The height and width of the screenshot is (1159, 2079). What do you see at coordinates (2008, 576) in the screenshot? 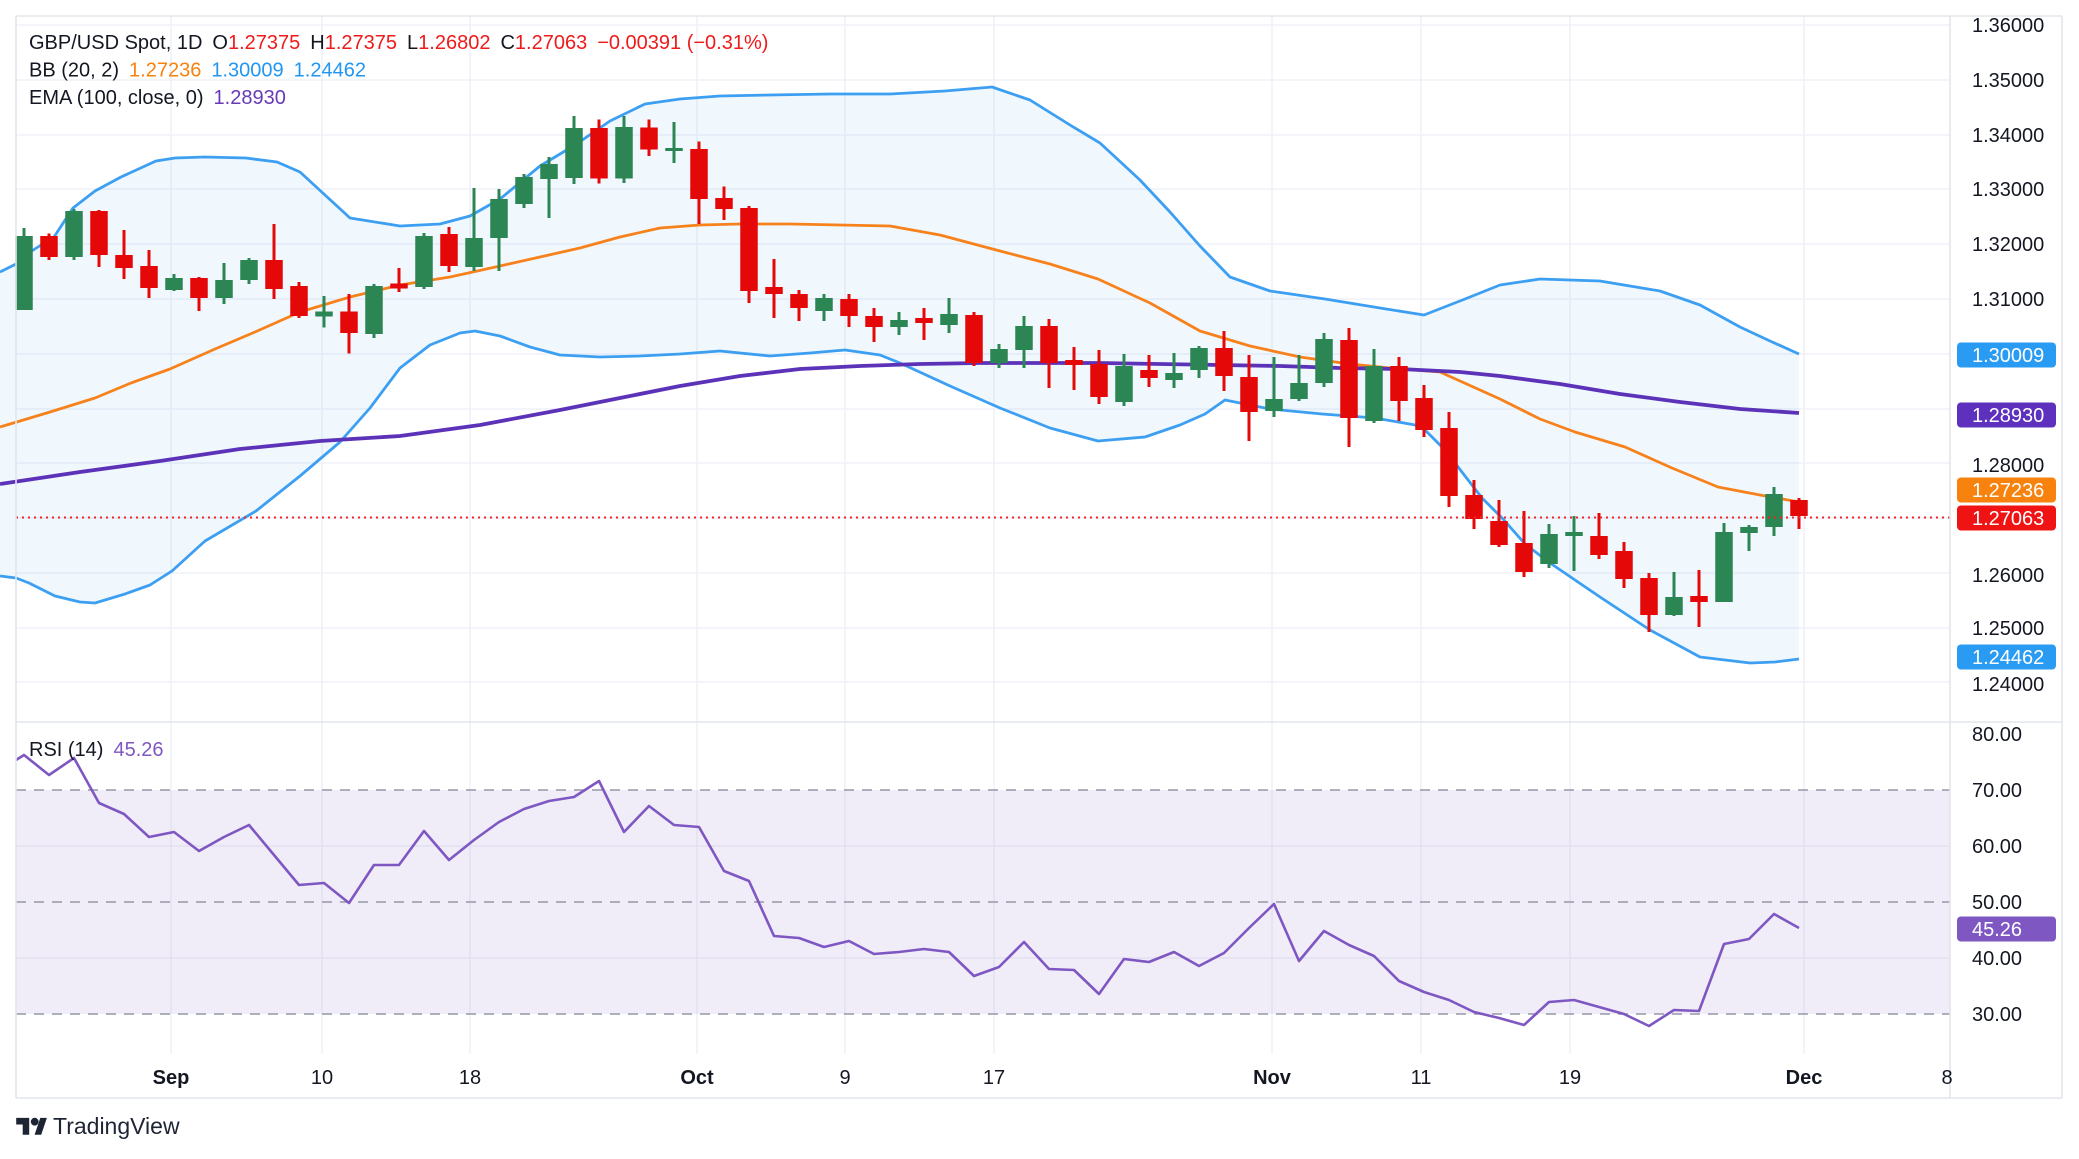
I see `svg-text: 1.26000` at bounding box center [2008, 576].